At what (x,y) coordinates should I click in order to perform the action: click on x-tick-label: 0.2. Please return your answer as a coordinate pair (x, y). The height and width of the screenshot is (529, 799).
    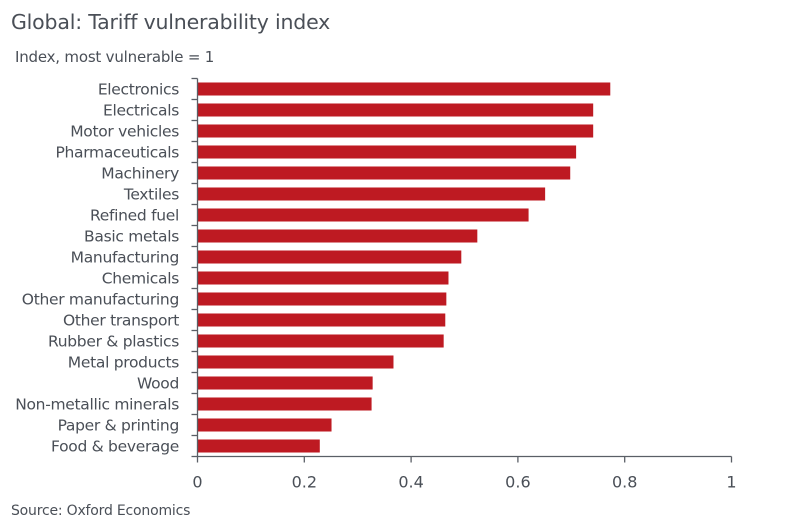
    Looking at the image, I should click on (304, 482).